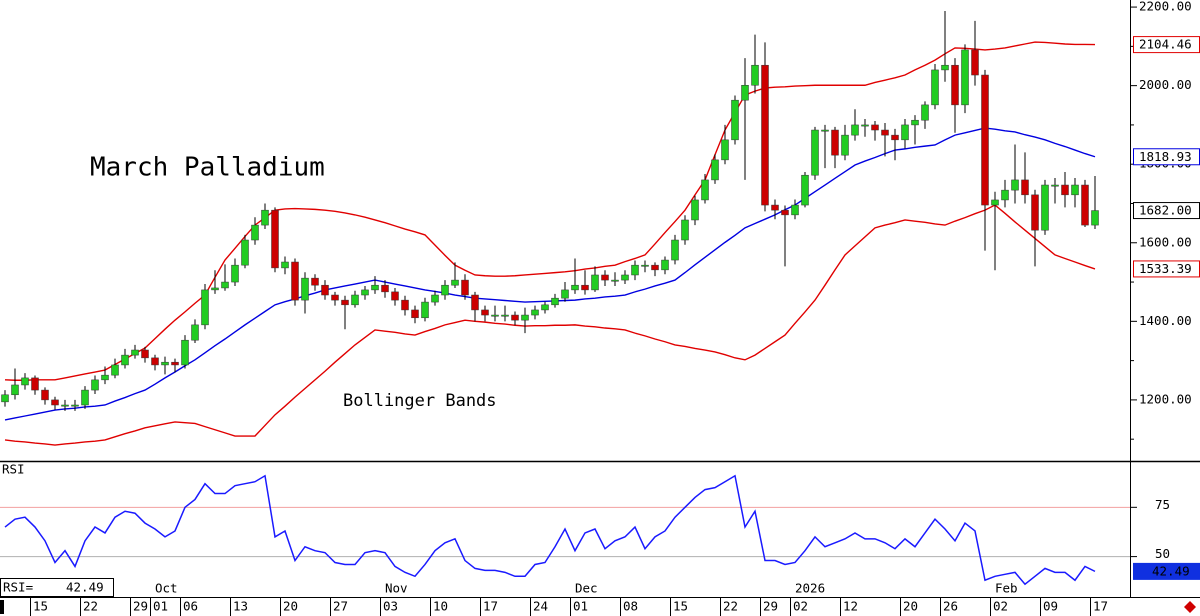  Describe the element at coordinates (390, 606) in the screenshot. I see `x-tick-label: 03` at that location.